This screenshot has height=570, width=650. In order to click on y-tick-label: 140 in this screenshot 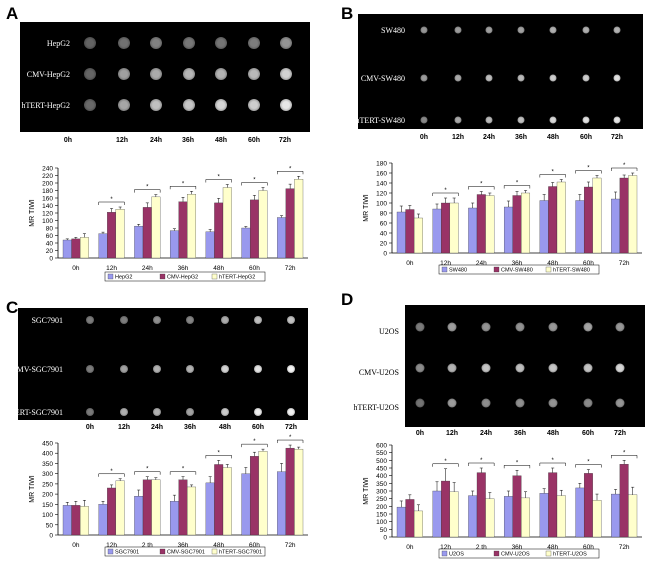, I will do `click(381, 184)`.